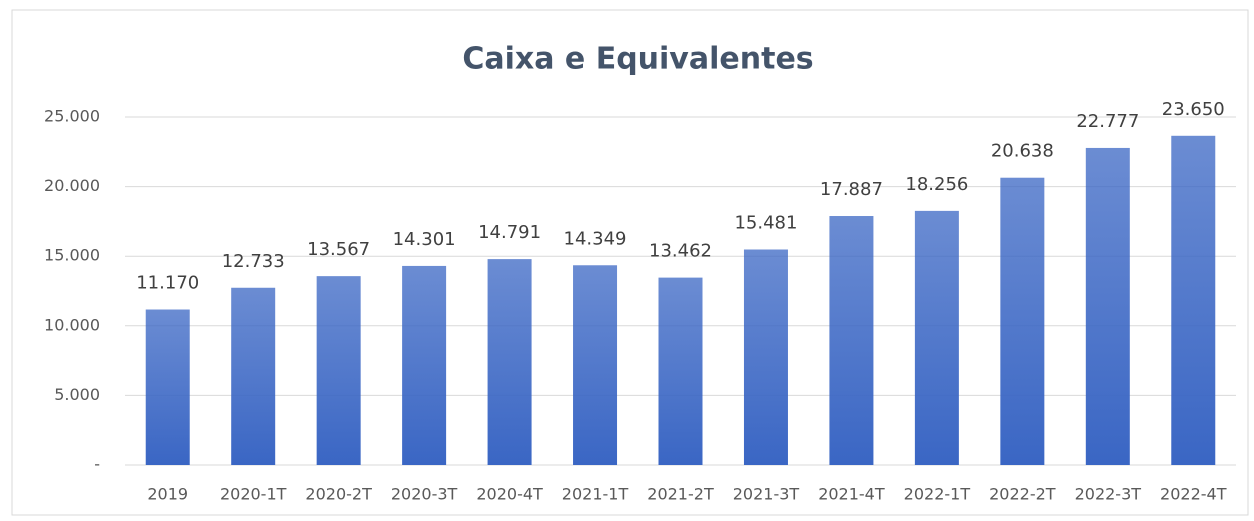  What do you see at coordinates (680, 494) in the screenshot?
I see `x-tick-label: 2021-2T` at bounding box center [680, 494].